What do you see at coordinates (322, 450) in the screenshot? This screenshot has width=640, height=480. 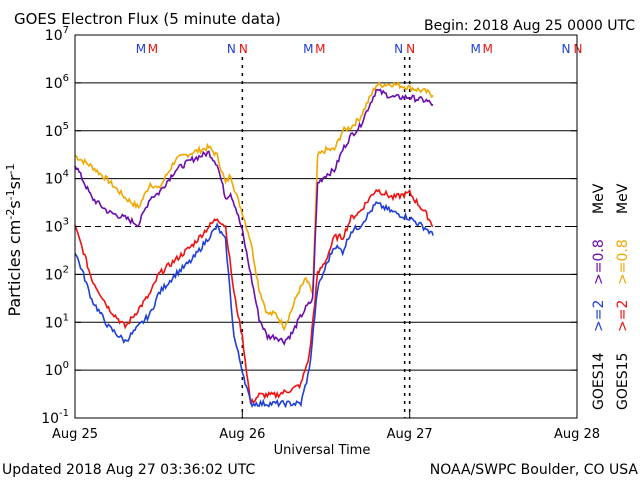 I see `x-axis-title: Universal Time` at bounding box center [322, 450].